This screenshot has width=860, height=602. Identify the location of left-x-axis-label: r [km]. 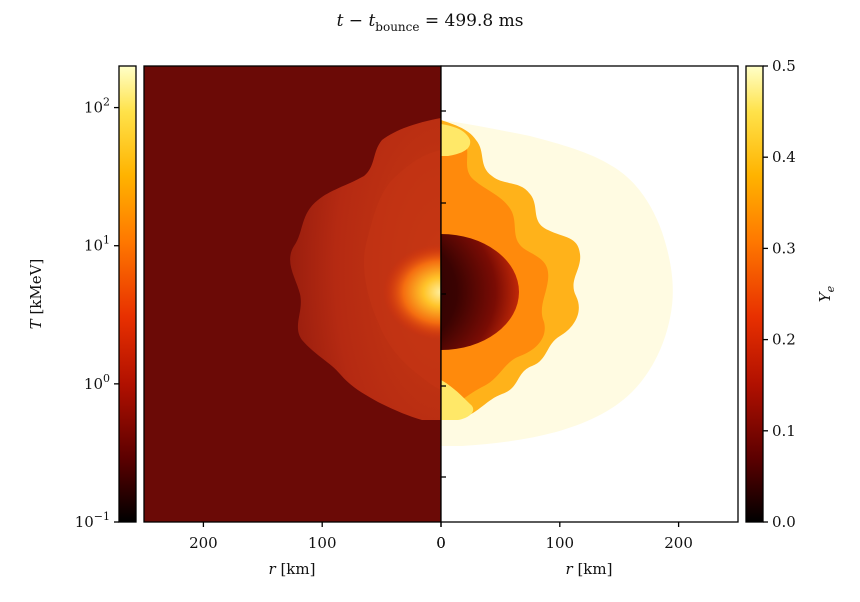
(292, 569).